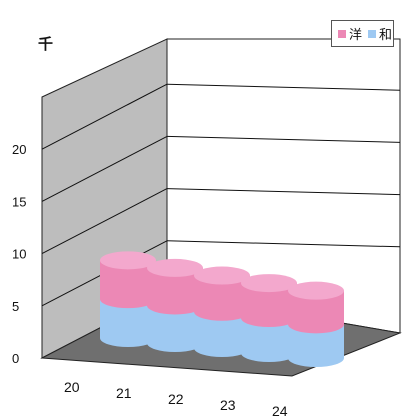 This screenshot has width=408, height=419. What do you see at coordinates (46, 44) in the screenshot?
I see `y-unit-label: 千` at bounding box center [46, 44].